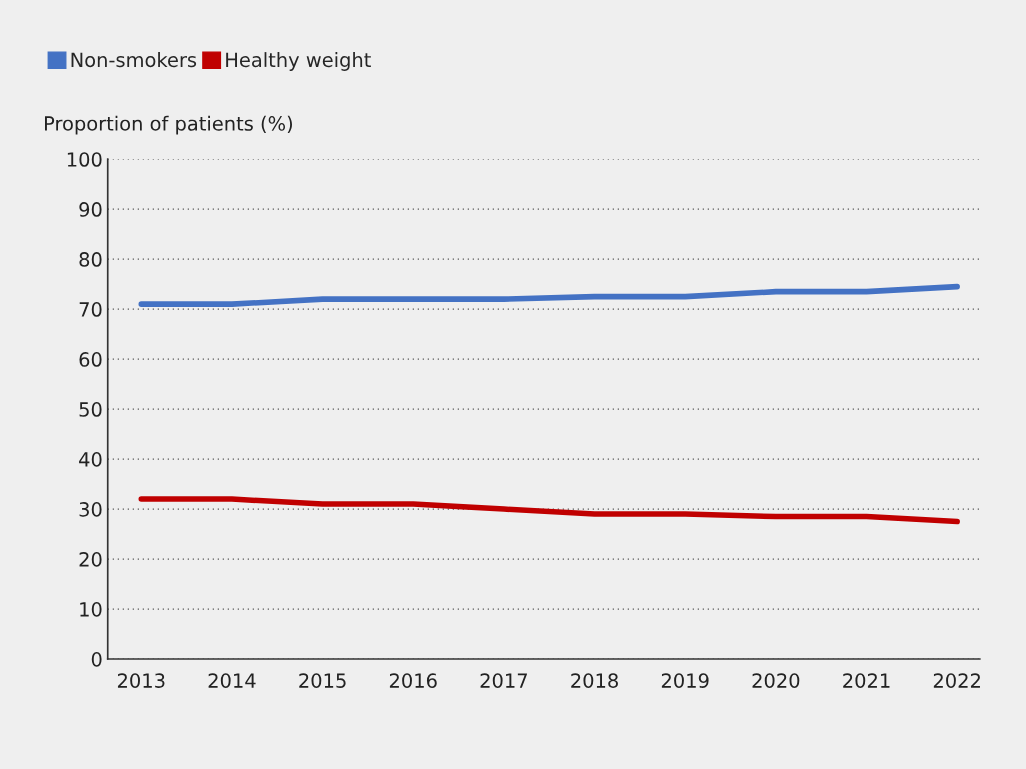 The height and width of the screenshot is (769, 1026). I want to click on x-tick-label: 2020, so click(776, 680).